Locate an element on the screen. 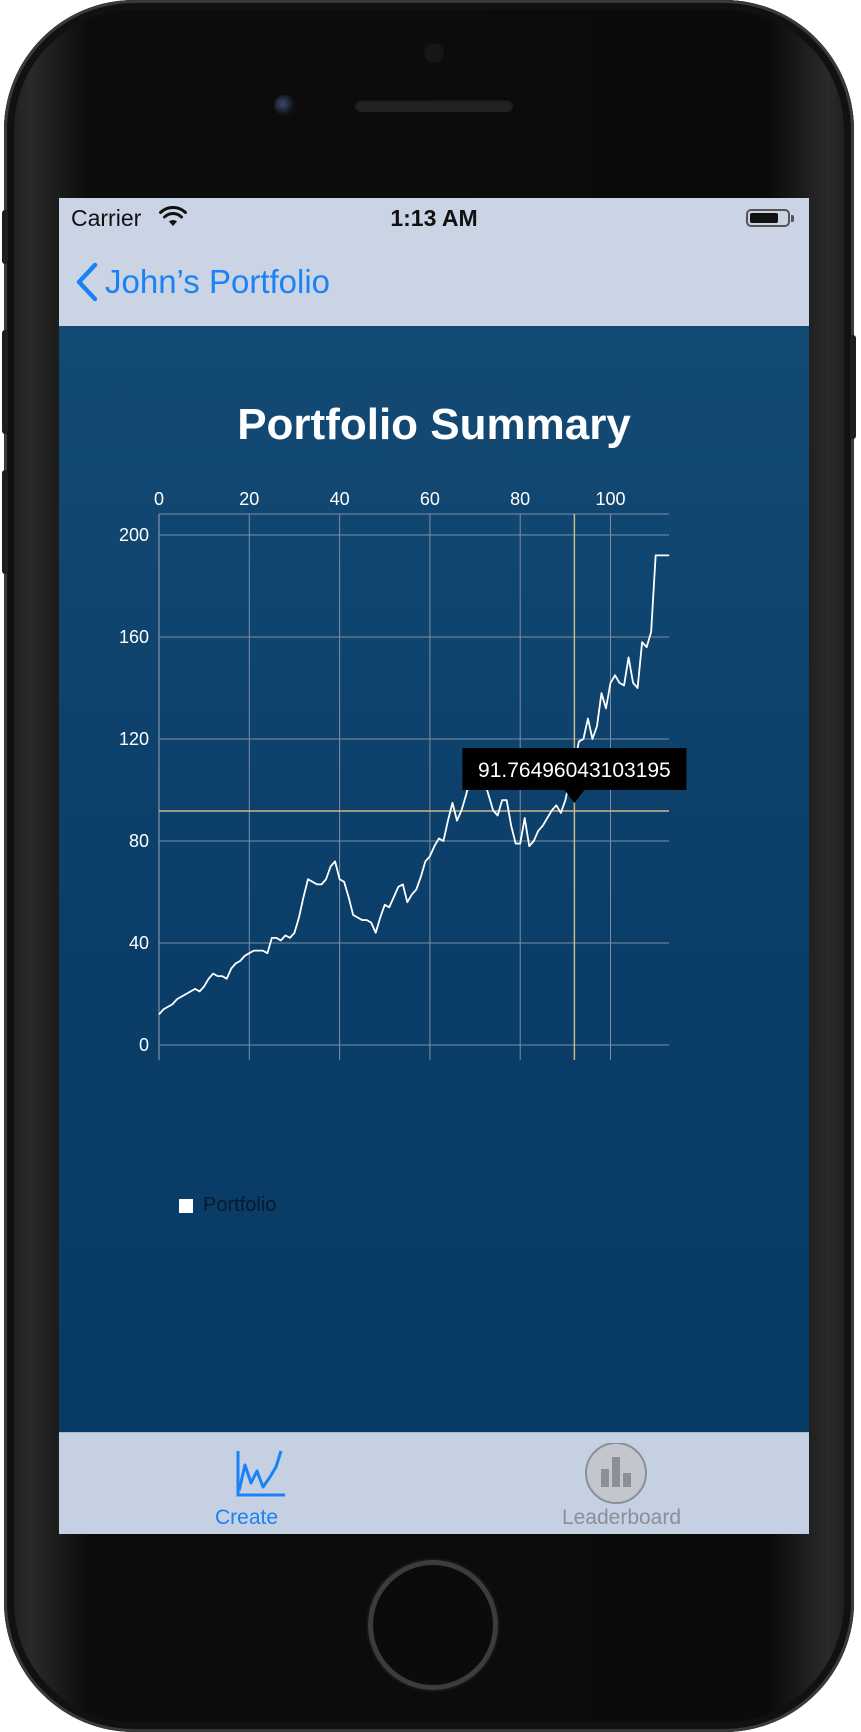 This screenshot has width=861, height=1732. y-tick-label: 80 is located at coordinates (139, 841).